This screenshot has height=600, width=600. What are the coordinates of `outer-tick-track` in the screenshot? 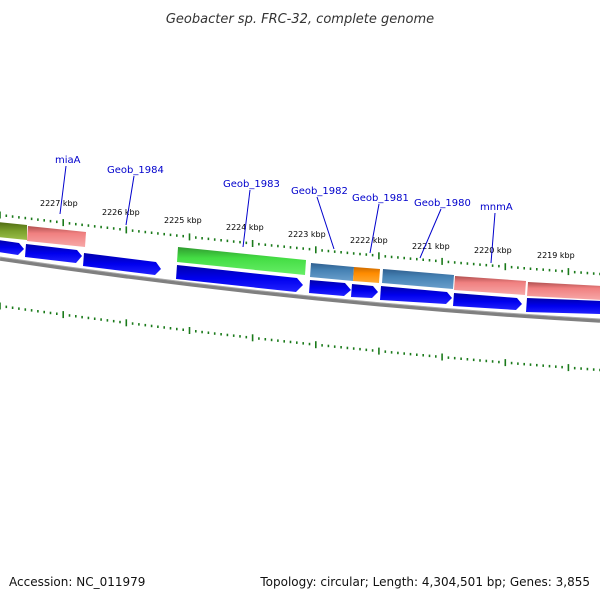 It's located at (300, 243).